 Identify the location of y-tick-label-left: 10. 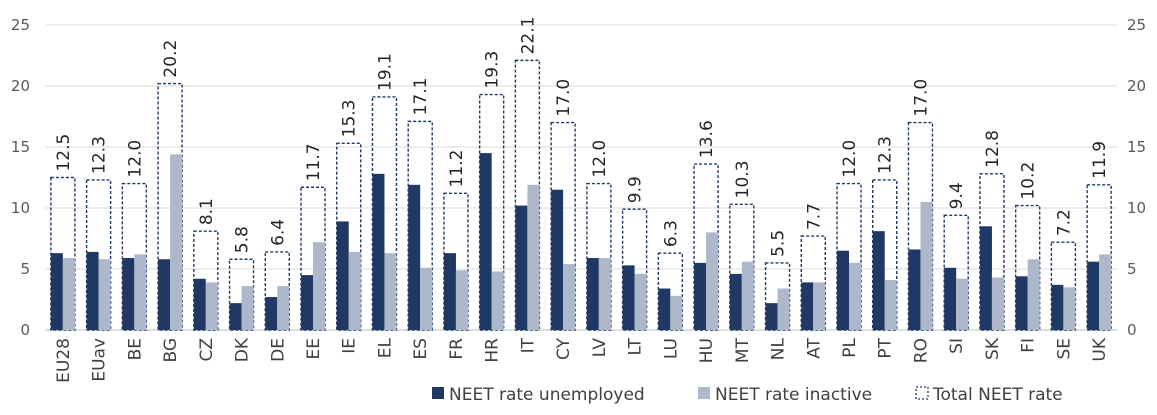
(20, 208).